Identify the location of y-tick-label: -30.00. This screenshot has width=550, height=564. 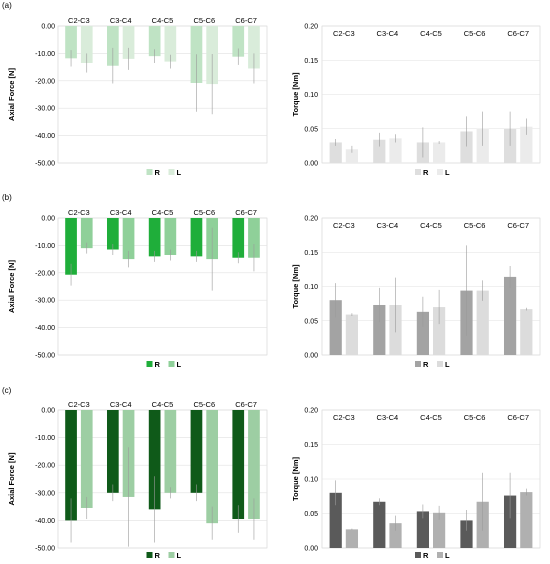
(45, 493).